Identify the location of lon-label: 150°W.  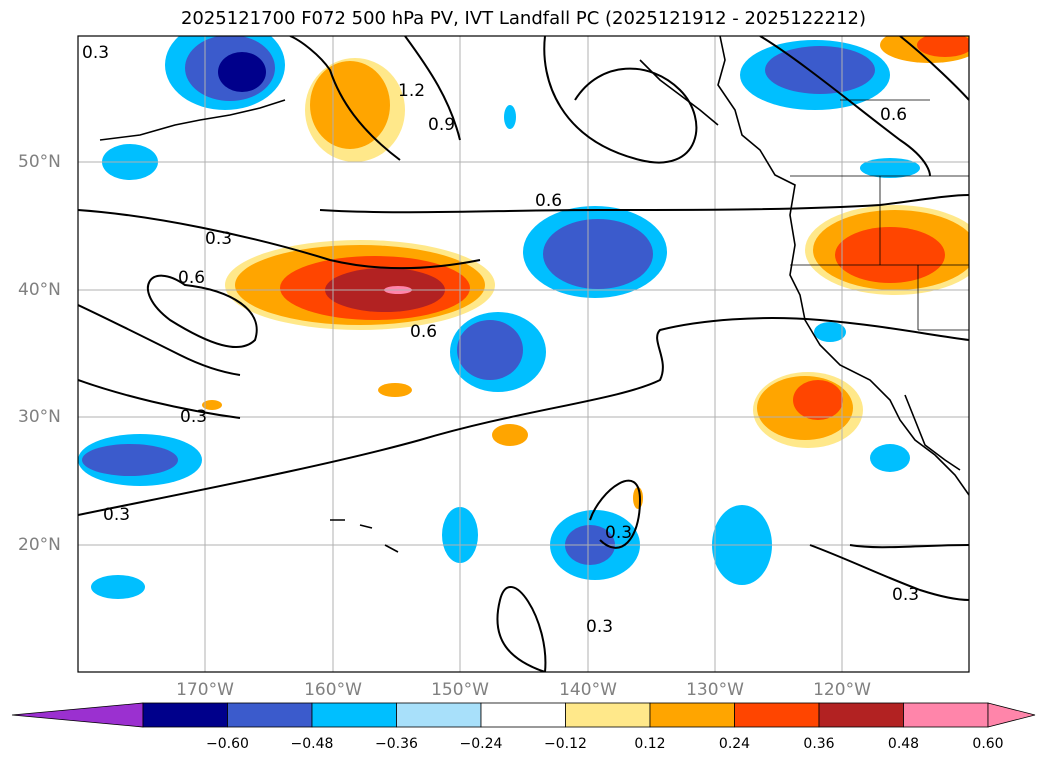
(460, 690).